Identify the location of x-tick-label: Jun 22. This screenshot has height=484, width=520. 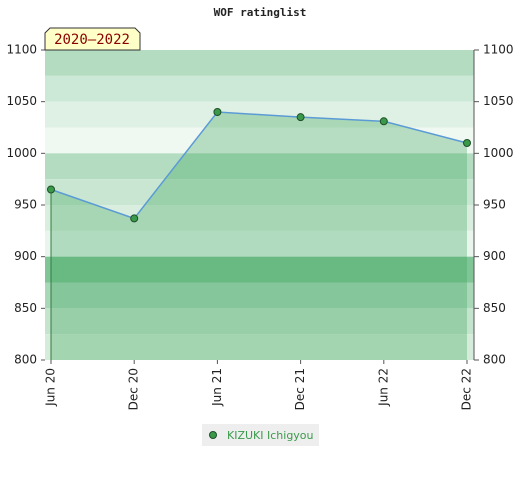
(383, 387).